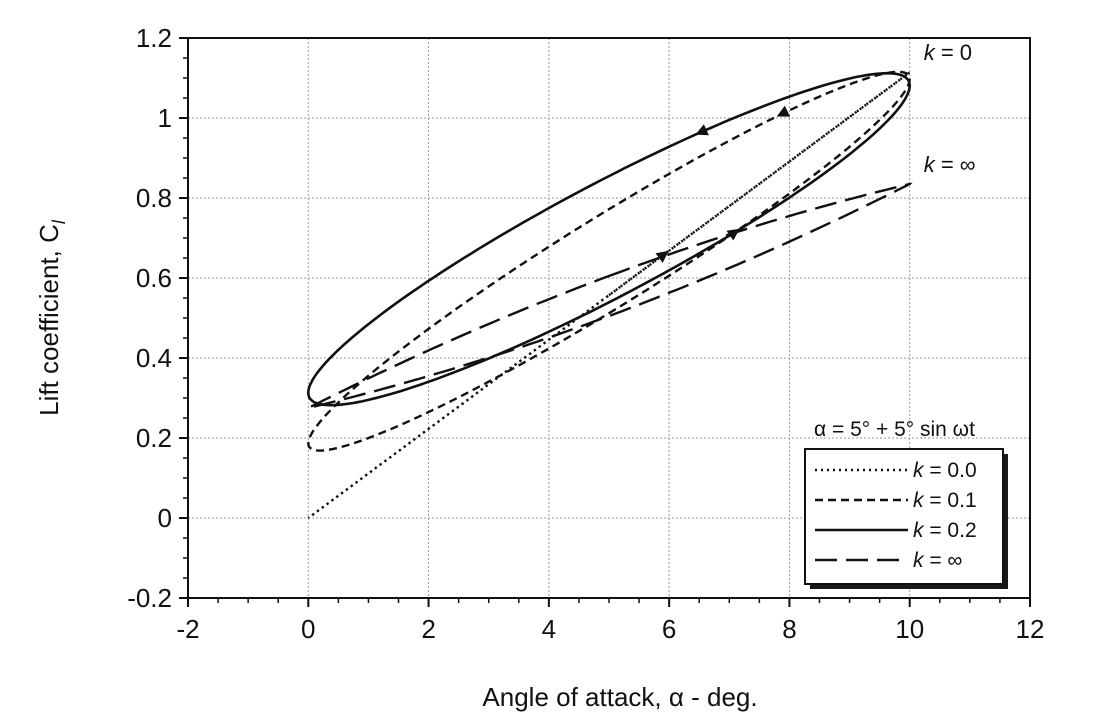 The image size is (1106, 720). I want to click on legend-items: k = 0.0 k = 0.1 k = 0.2 k = ∞, so click(896, 515).